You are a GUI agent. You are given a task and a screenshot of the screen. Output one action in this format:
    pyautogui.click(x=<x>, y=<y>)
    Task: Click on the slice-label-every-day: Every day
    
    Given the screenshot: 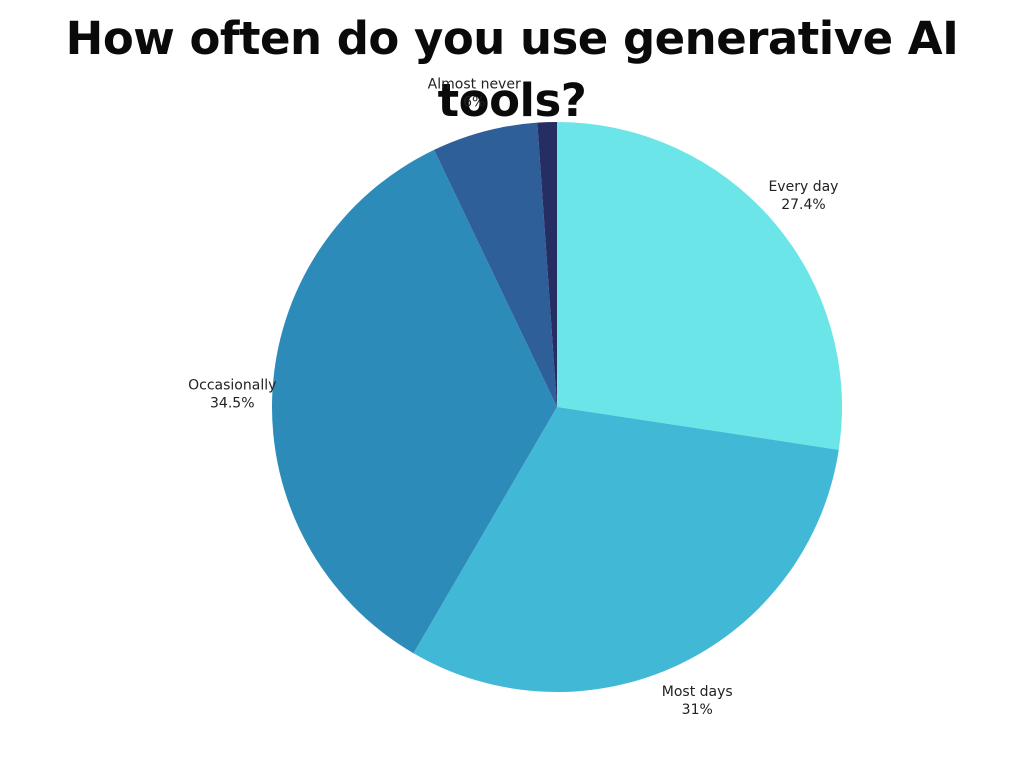 What is the action you would take?
    pyautogui.click(x=803, y=187)
    